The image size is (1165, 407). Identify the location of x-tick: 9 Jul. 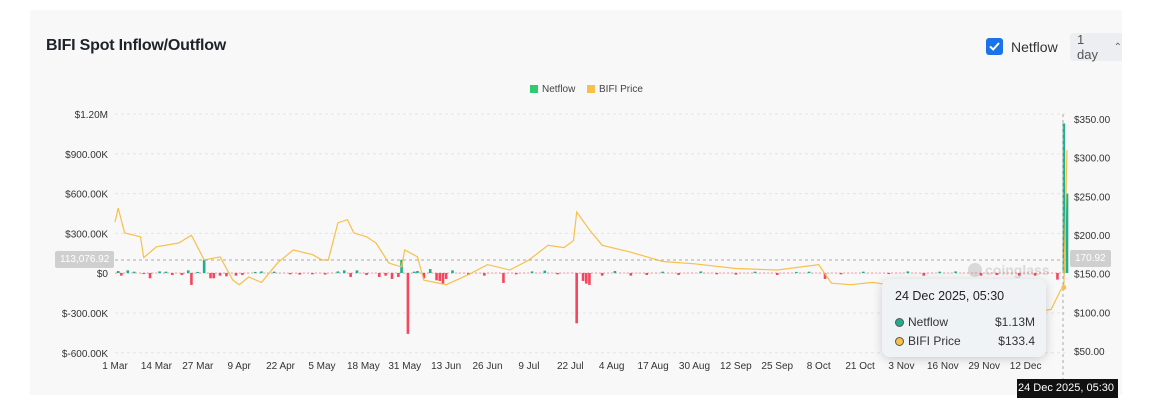
(528, 366).